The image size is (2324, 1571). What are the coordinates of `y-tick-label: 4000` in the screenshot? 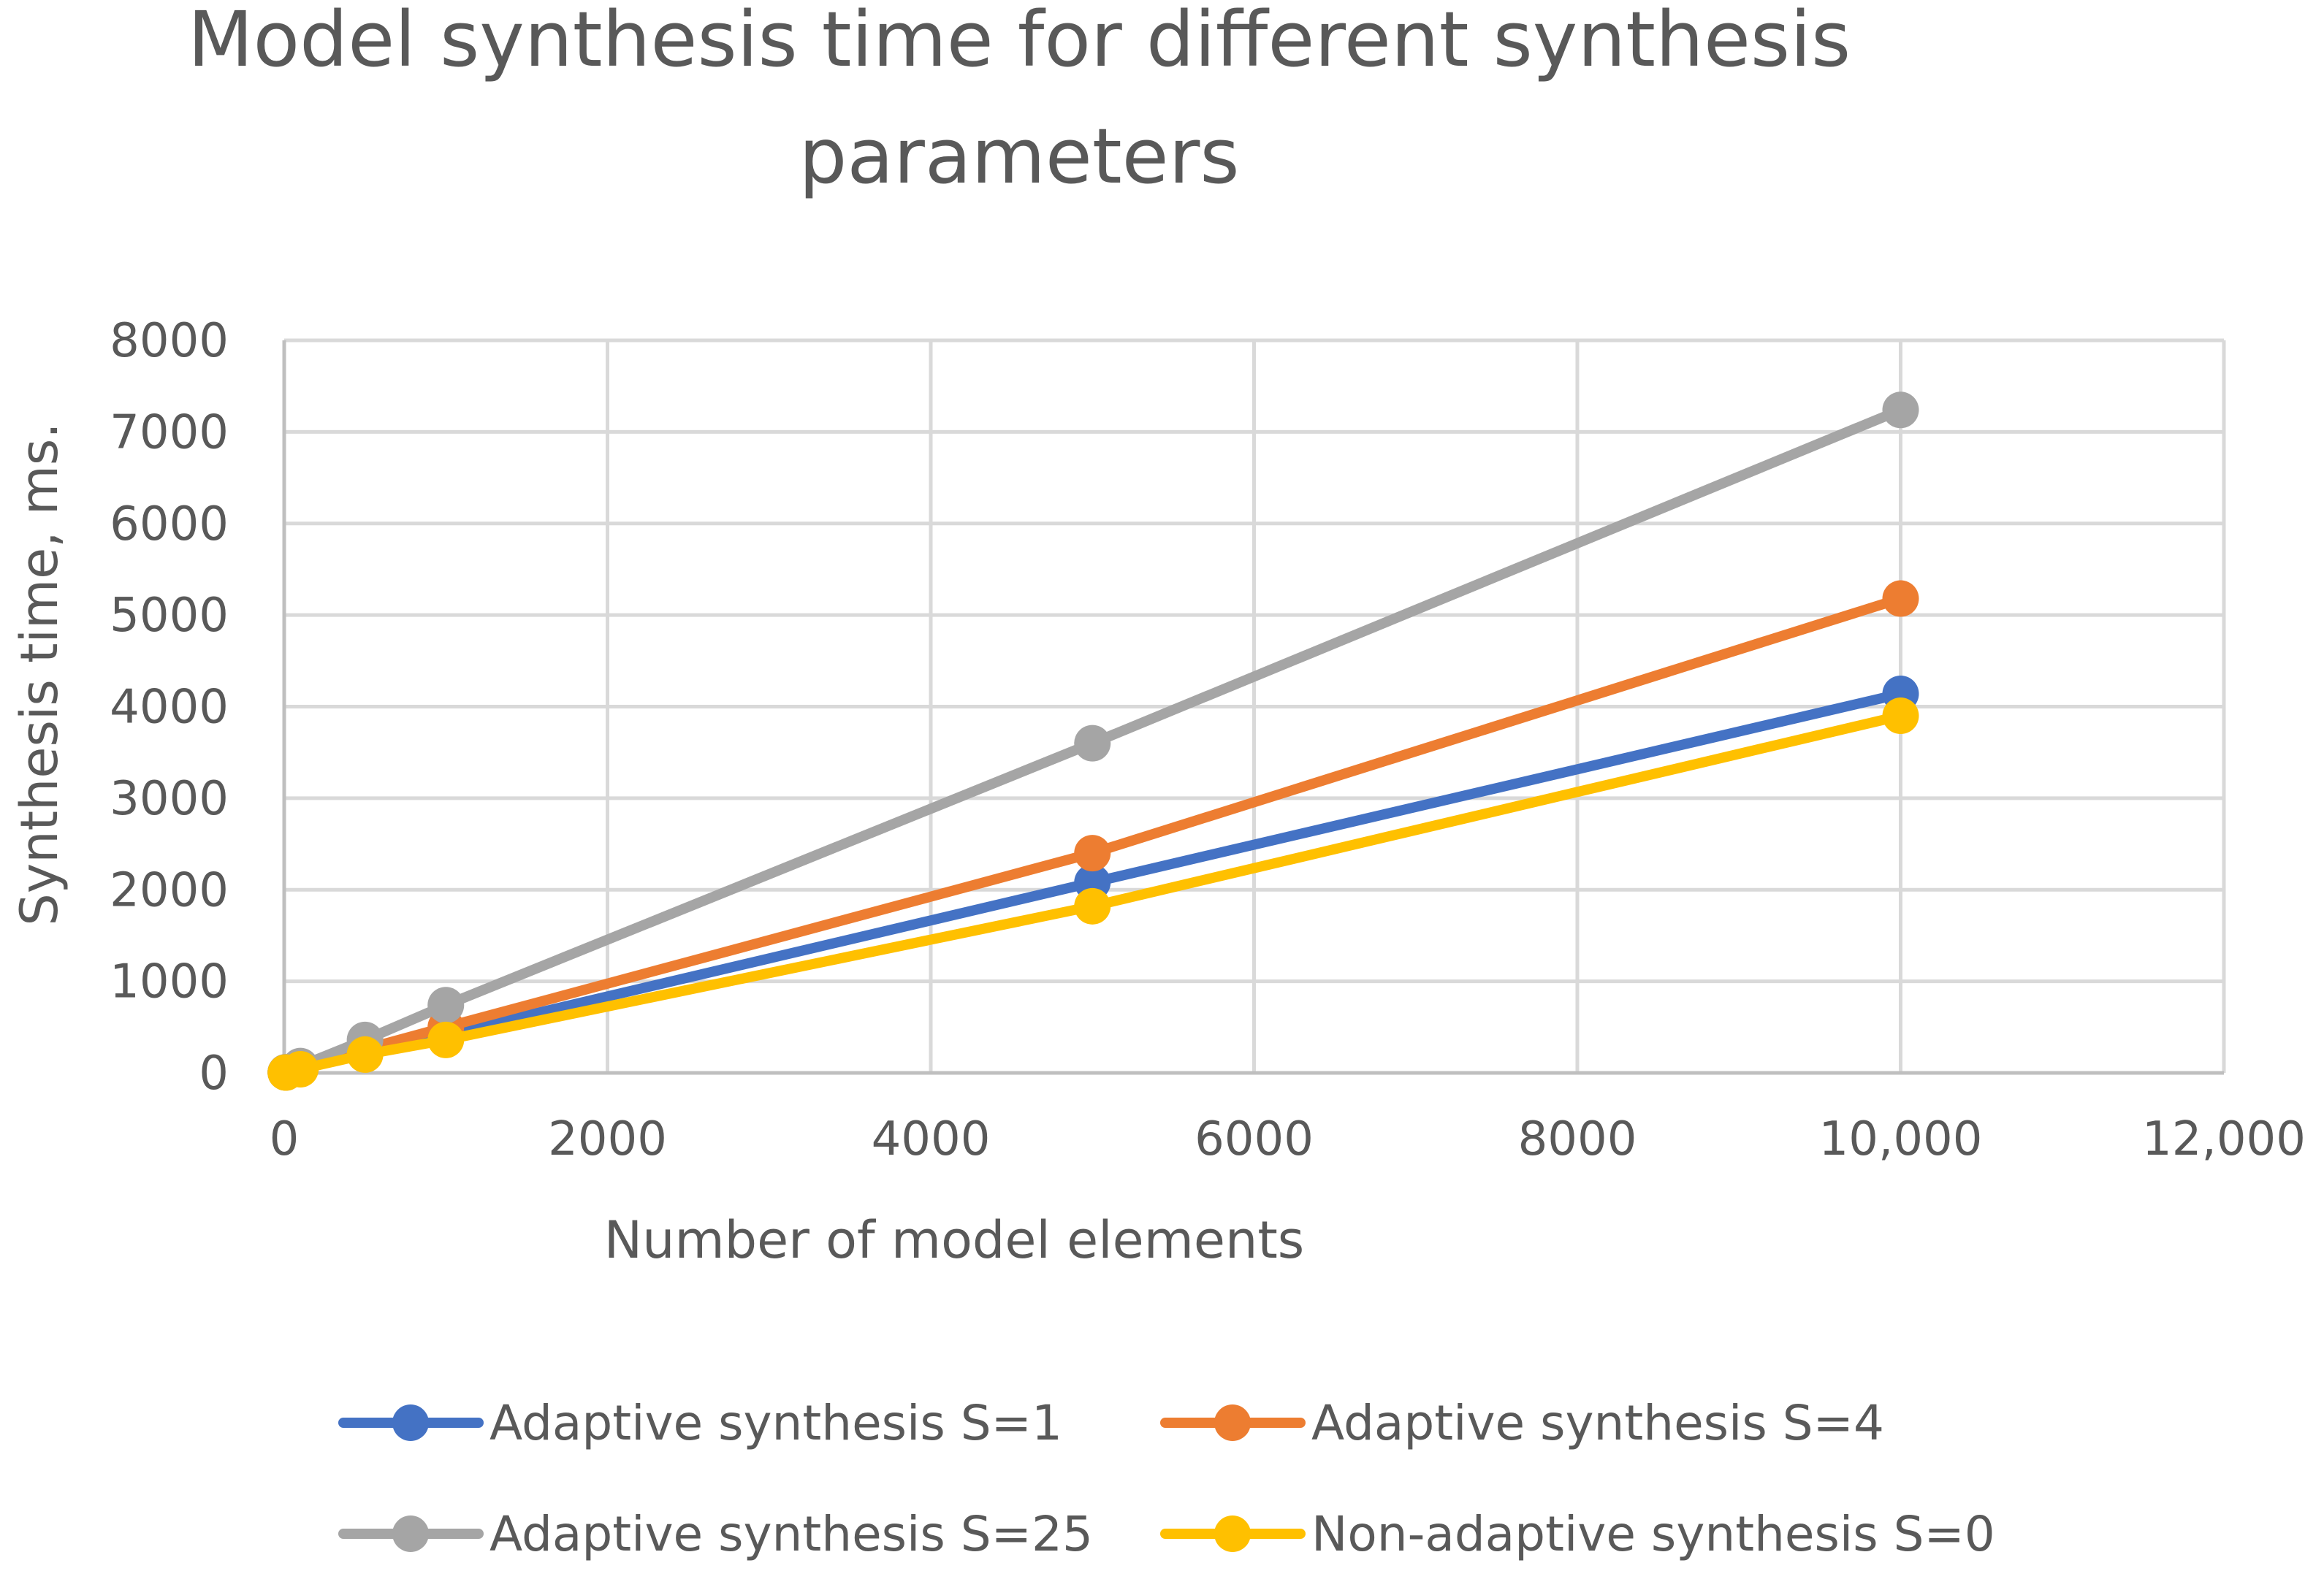 It's located at (170, 708).